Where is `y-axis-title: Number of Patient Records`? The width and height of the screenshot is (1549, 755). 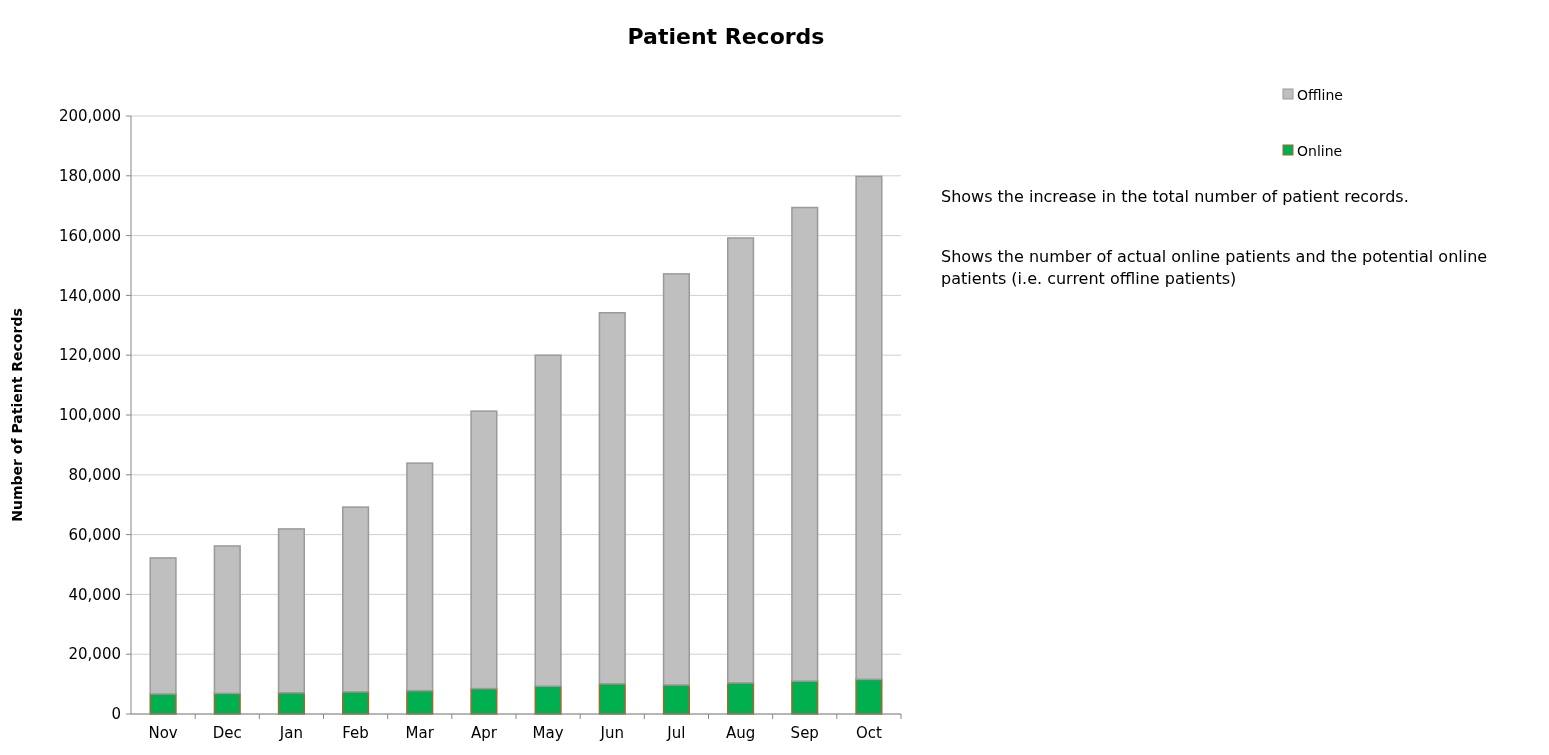
y-axis-title: Number of Patient Records is located at coordinates (17, 415).